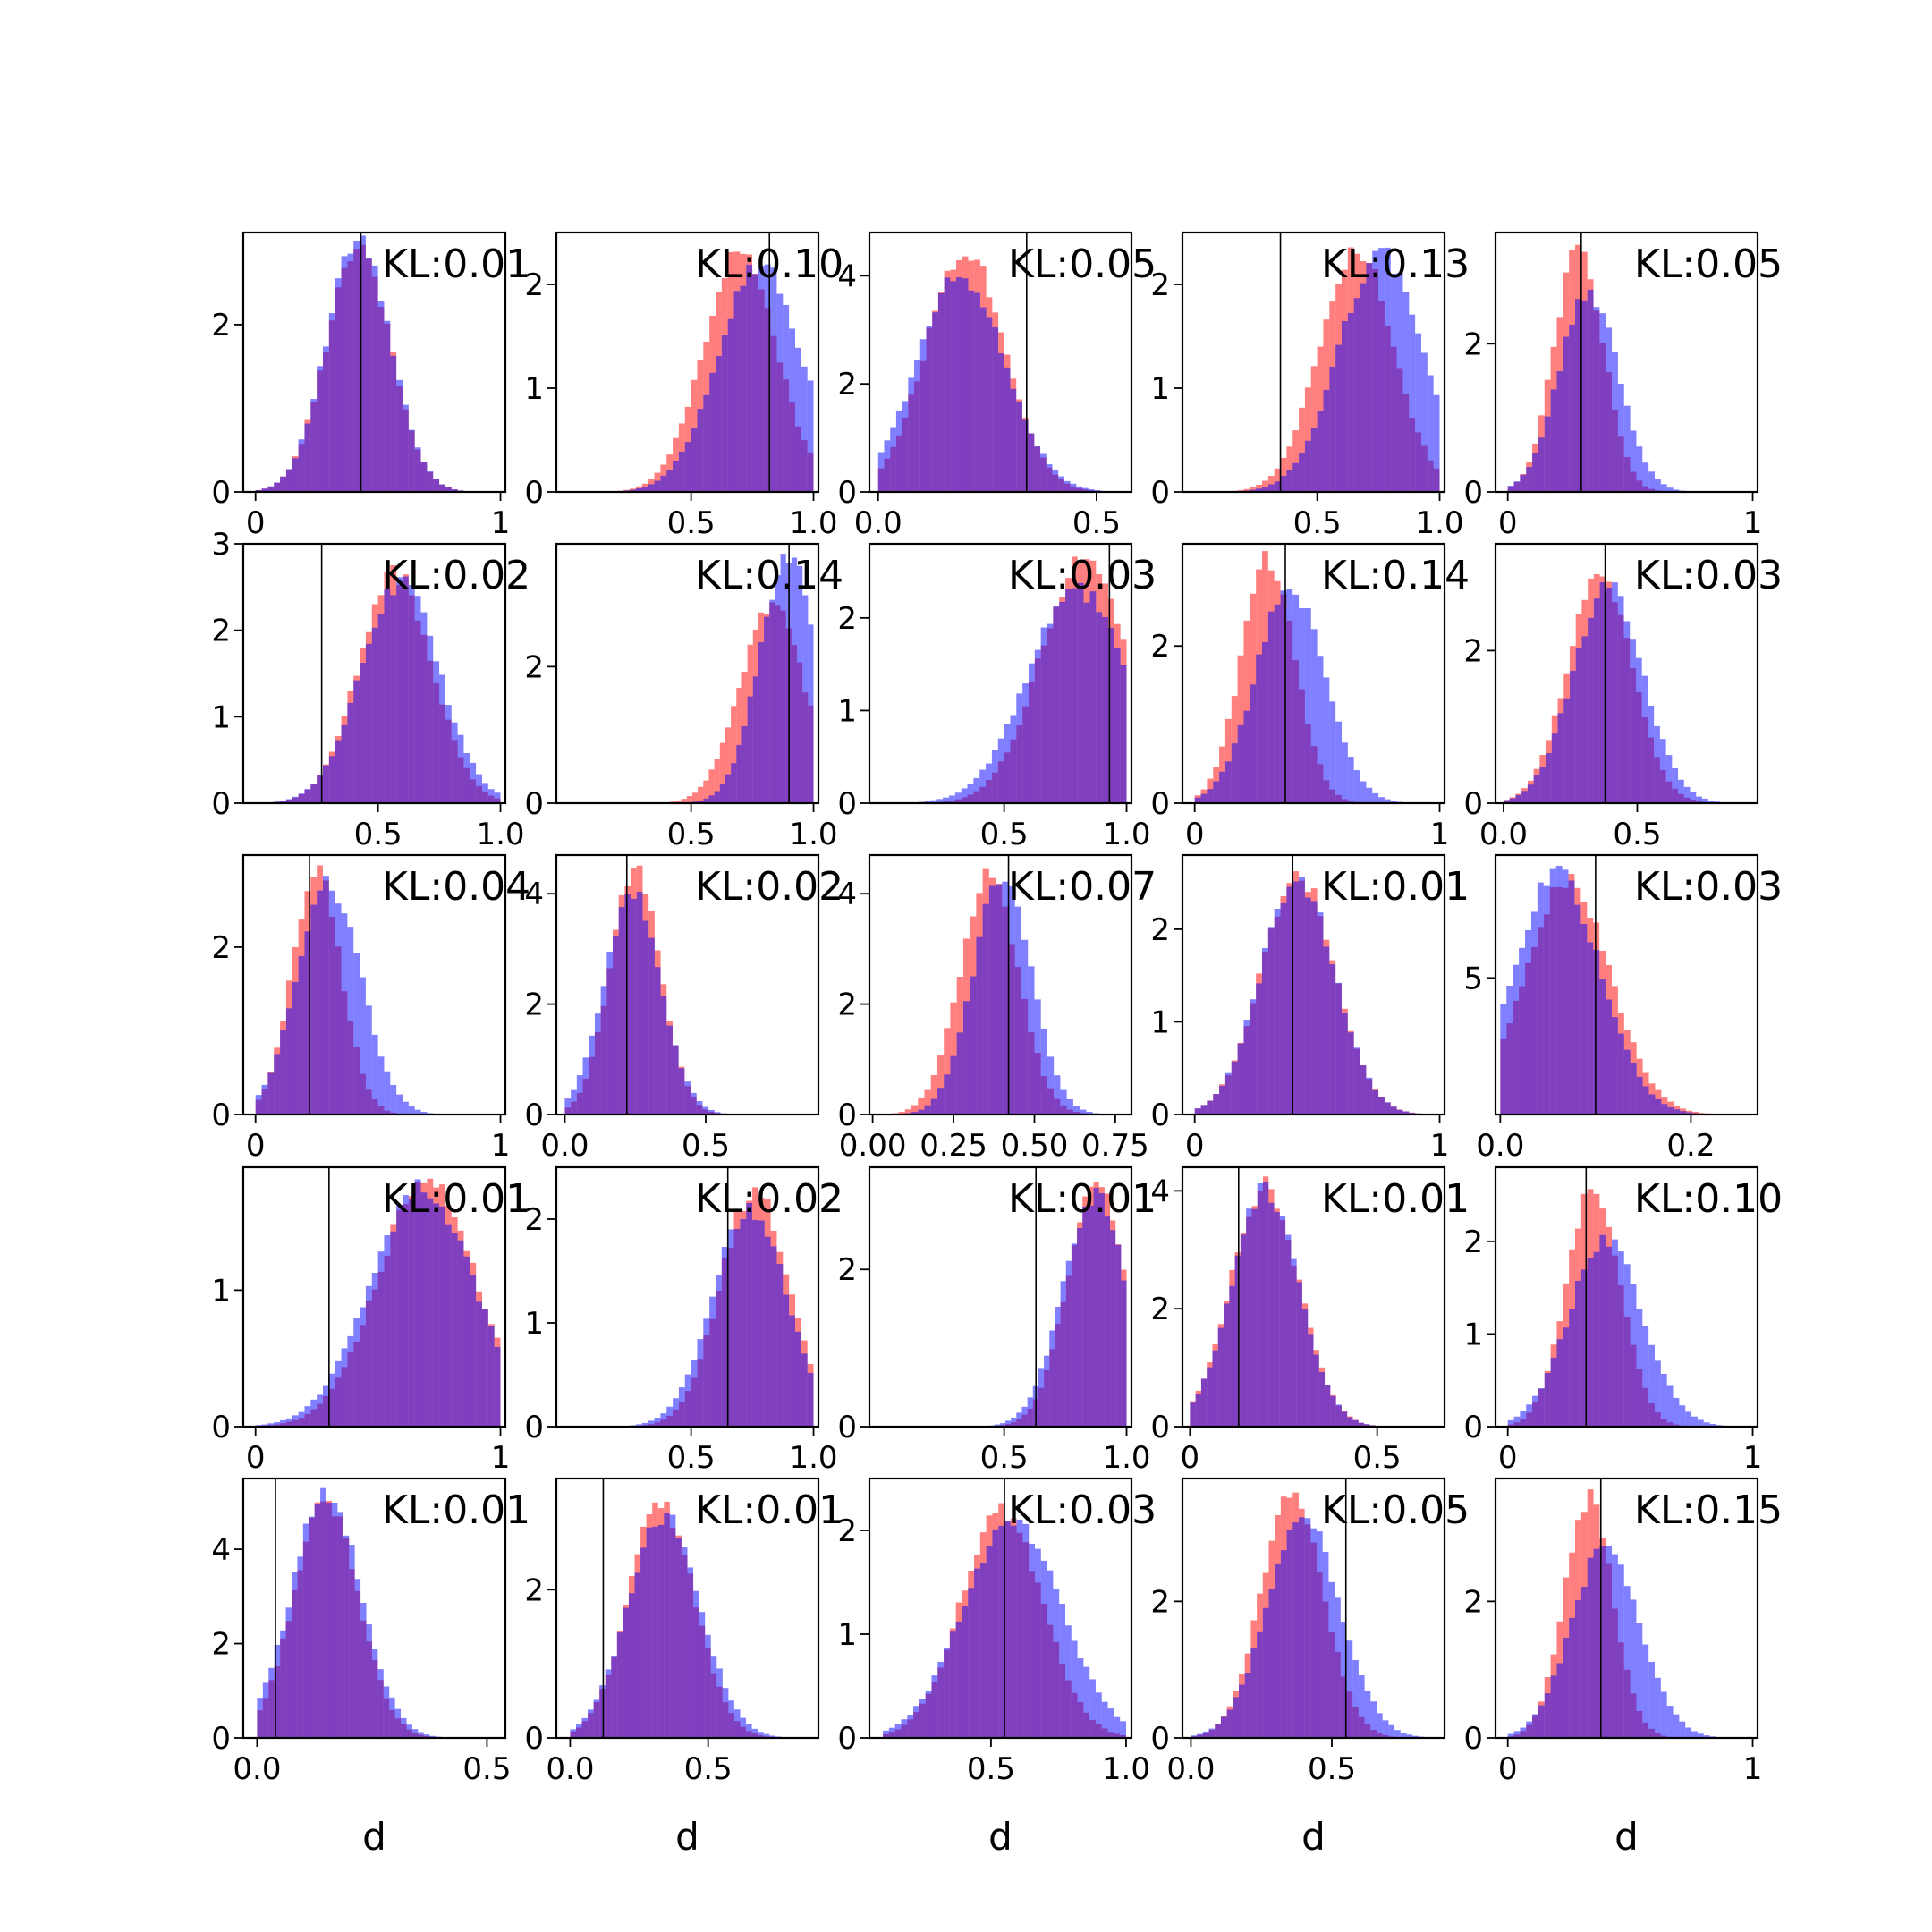  Describe the element at coordinates (456, 575) in the screenshot. I see `kl-label: KL:0.02` at that location.